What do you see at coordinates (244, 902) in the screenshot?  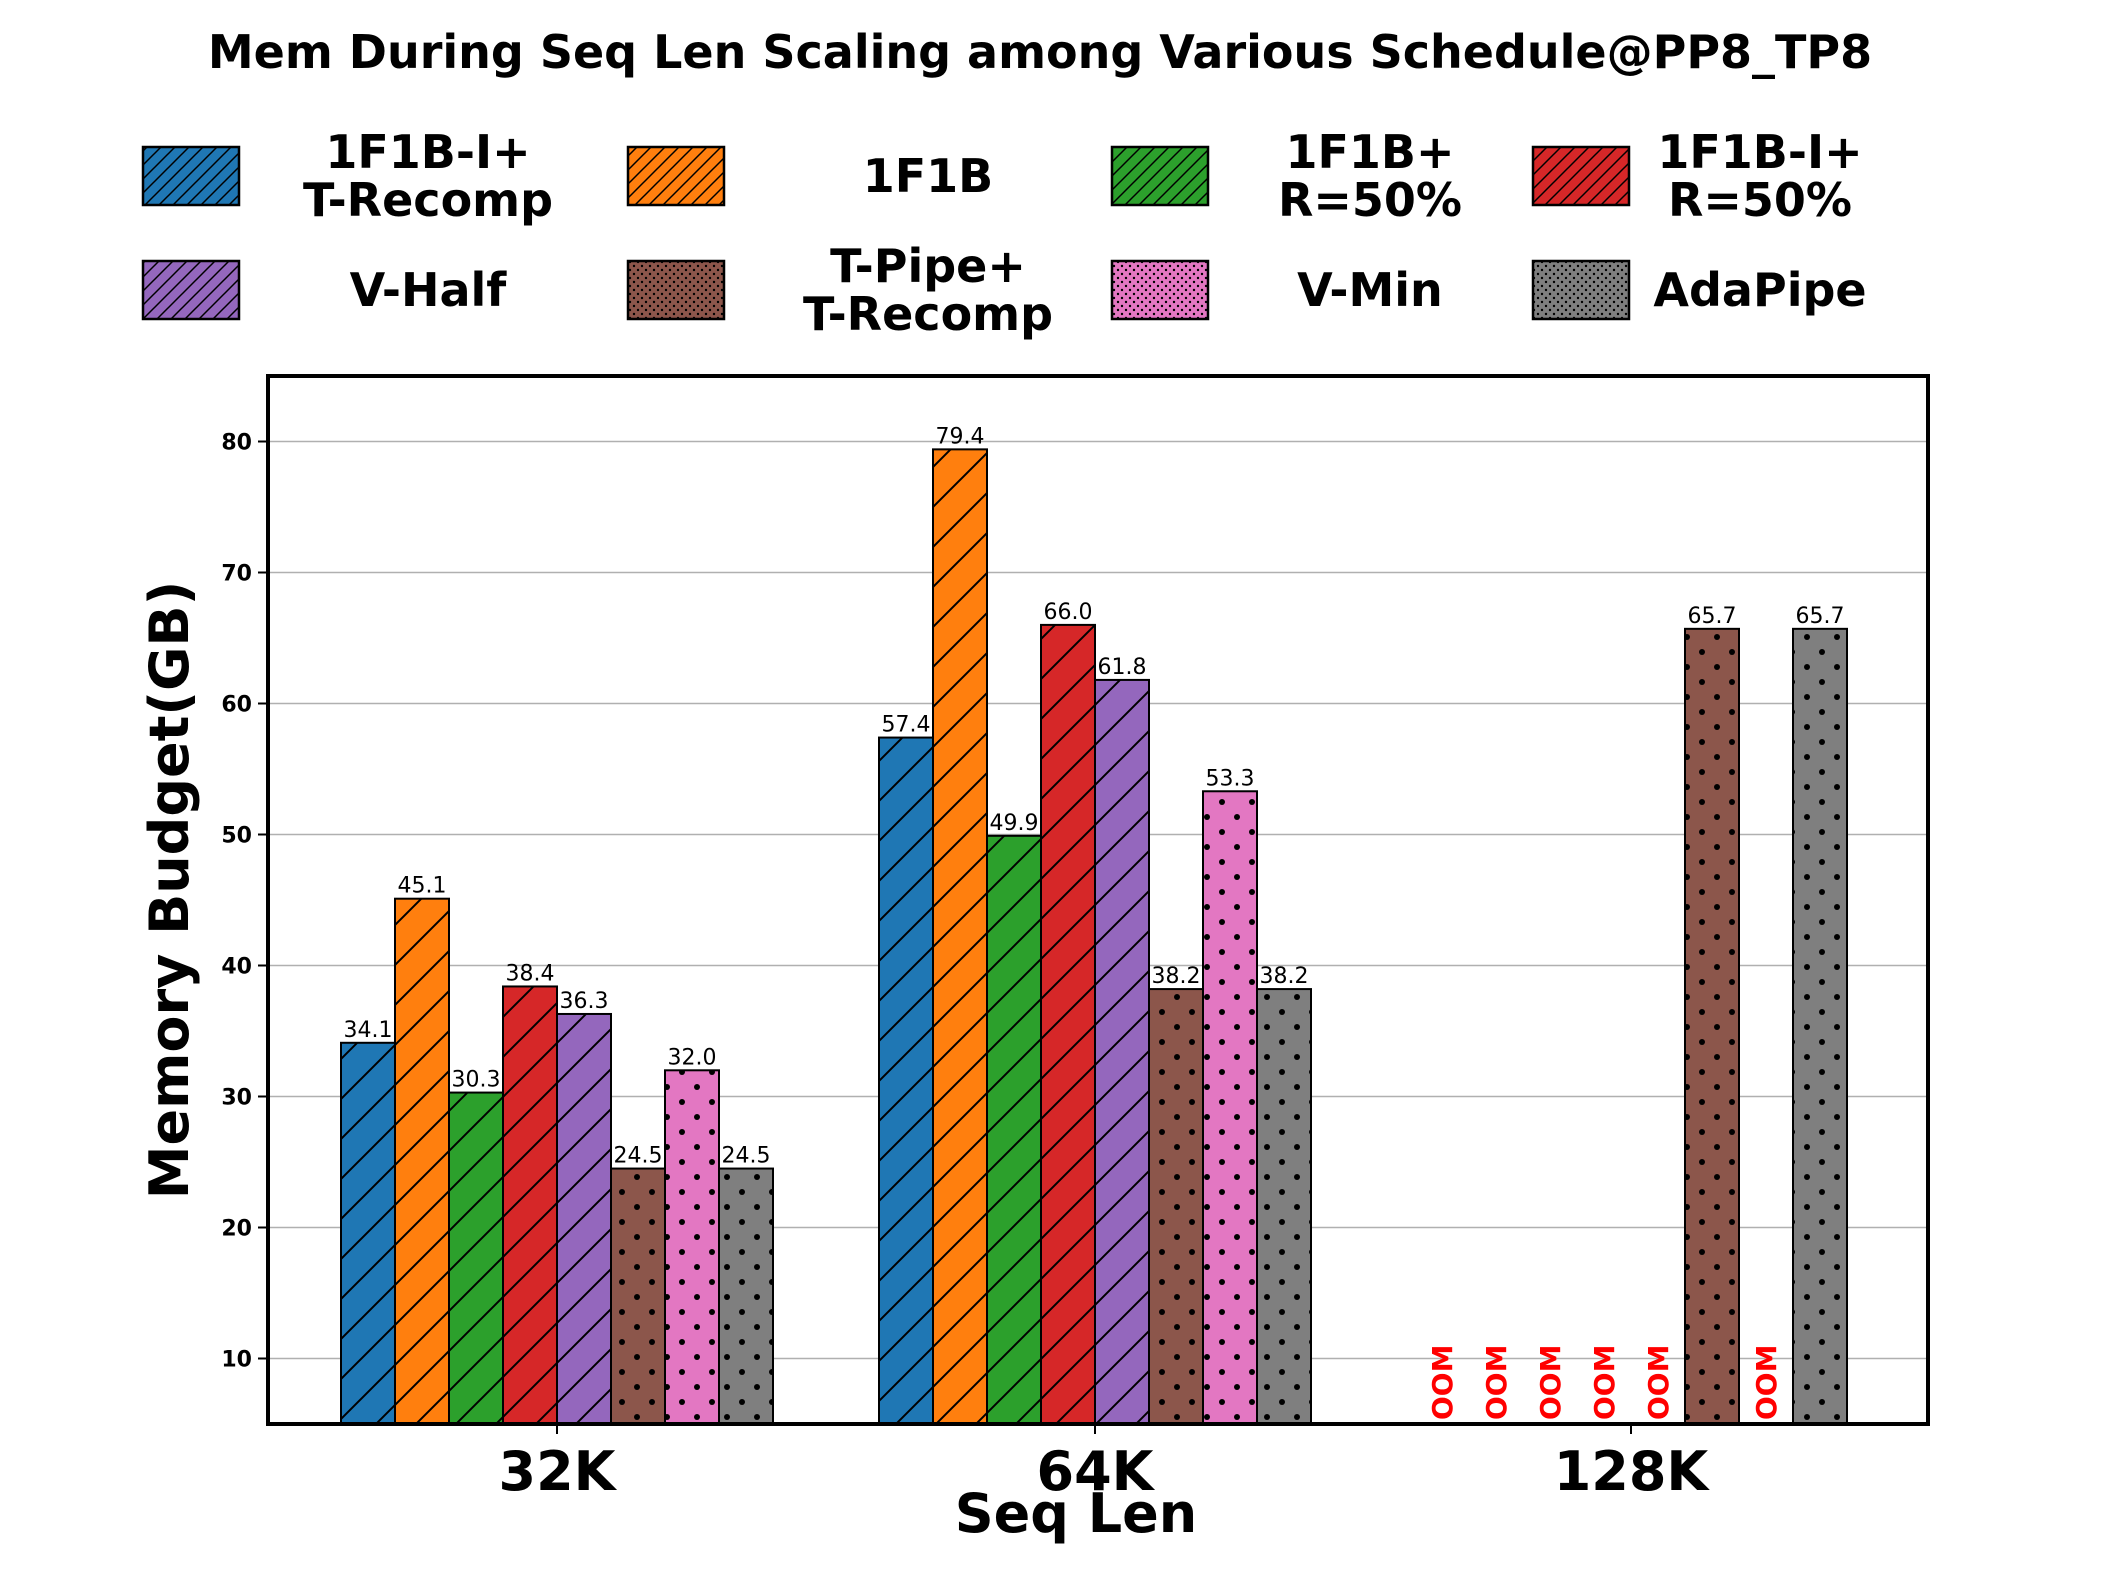 I see `y-ticks: 10 20 30 40 50 60 70 80` at bounding box center [244, 902].